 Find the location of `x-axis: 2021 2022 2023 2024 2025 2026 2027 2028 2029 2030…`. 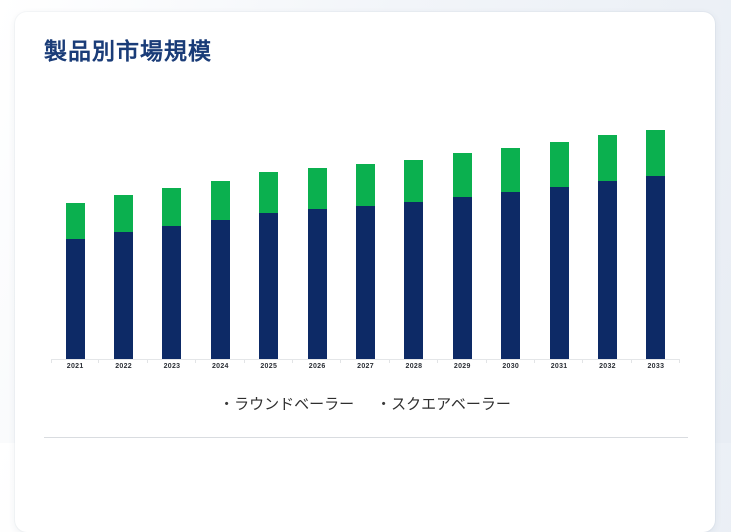

x-axis: 2021 2022 2023 2024 2025 2026 2027 2028 2029 2030… is located at coordinates (366, 365).